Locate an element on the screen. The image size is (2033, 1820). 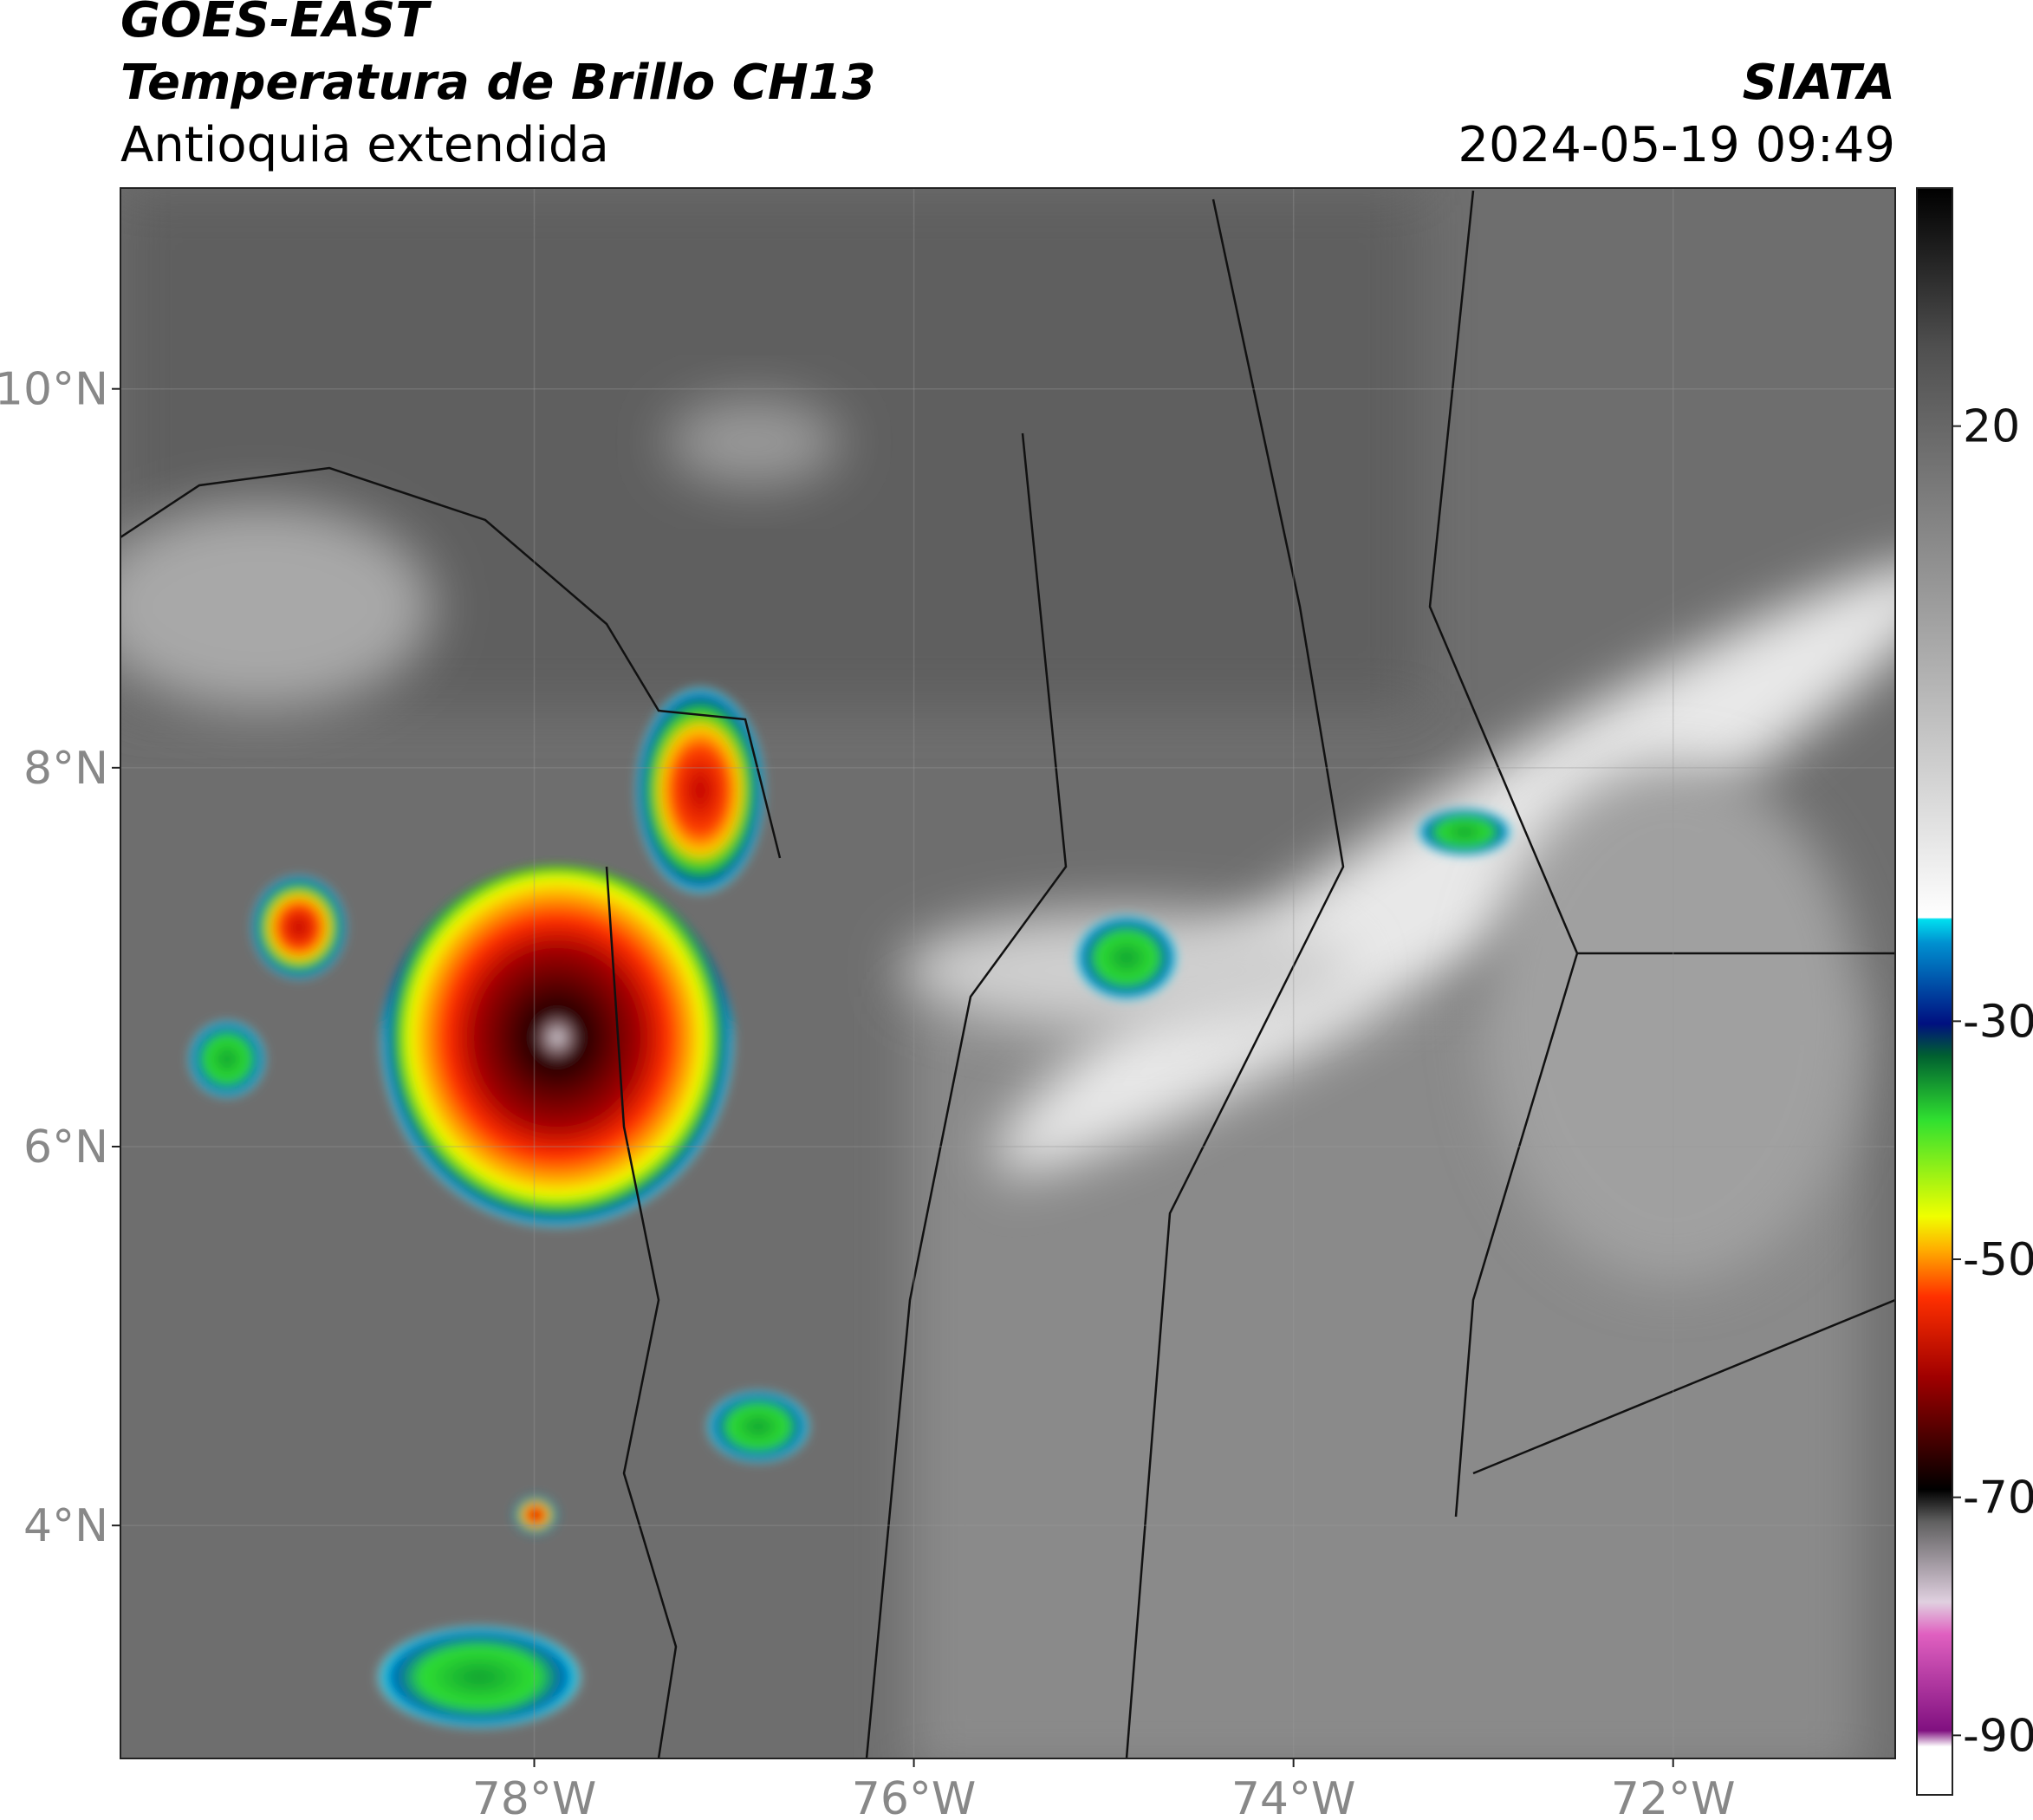
lon-tick-label: 76°W is located at coordinates (914, 1796).